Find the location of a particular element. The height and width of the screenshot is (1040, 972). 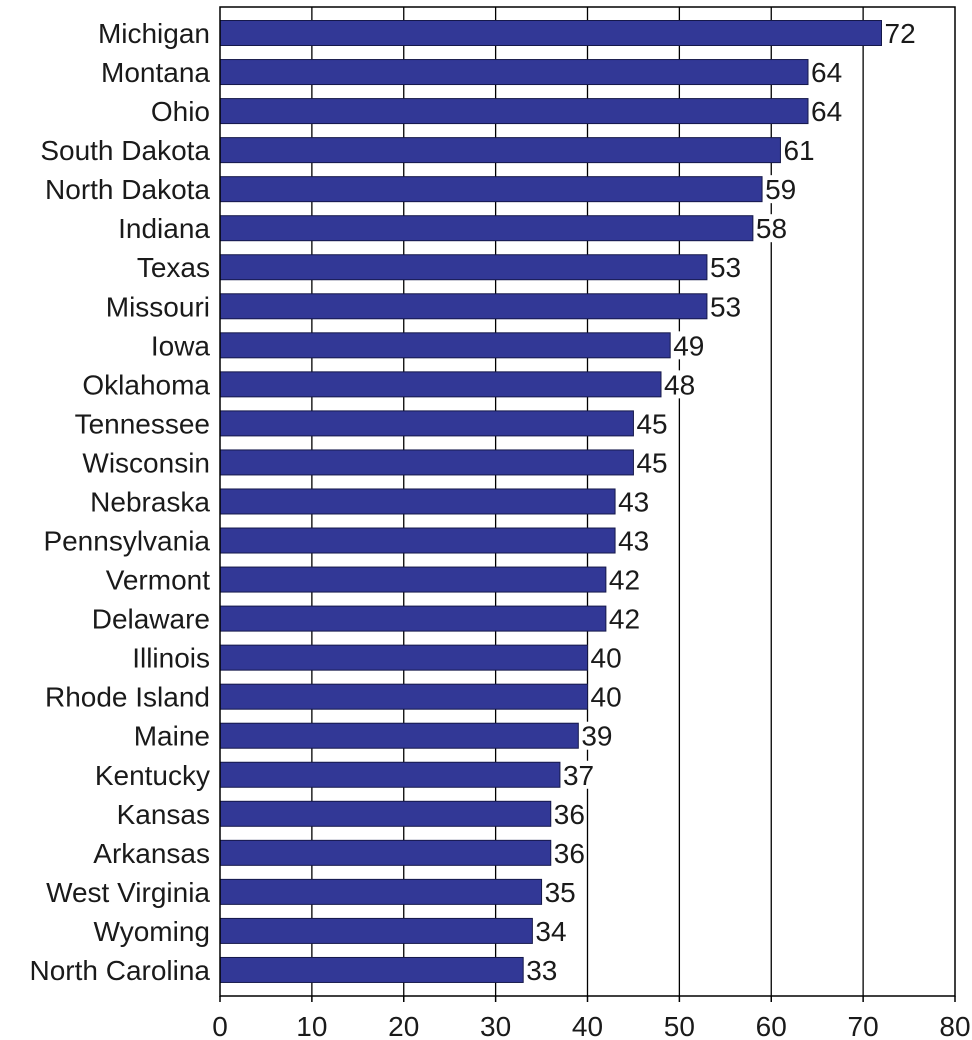

value-label: 37 is located at coordinates (578, 775).